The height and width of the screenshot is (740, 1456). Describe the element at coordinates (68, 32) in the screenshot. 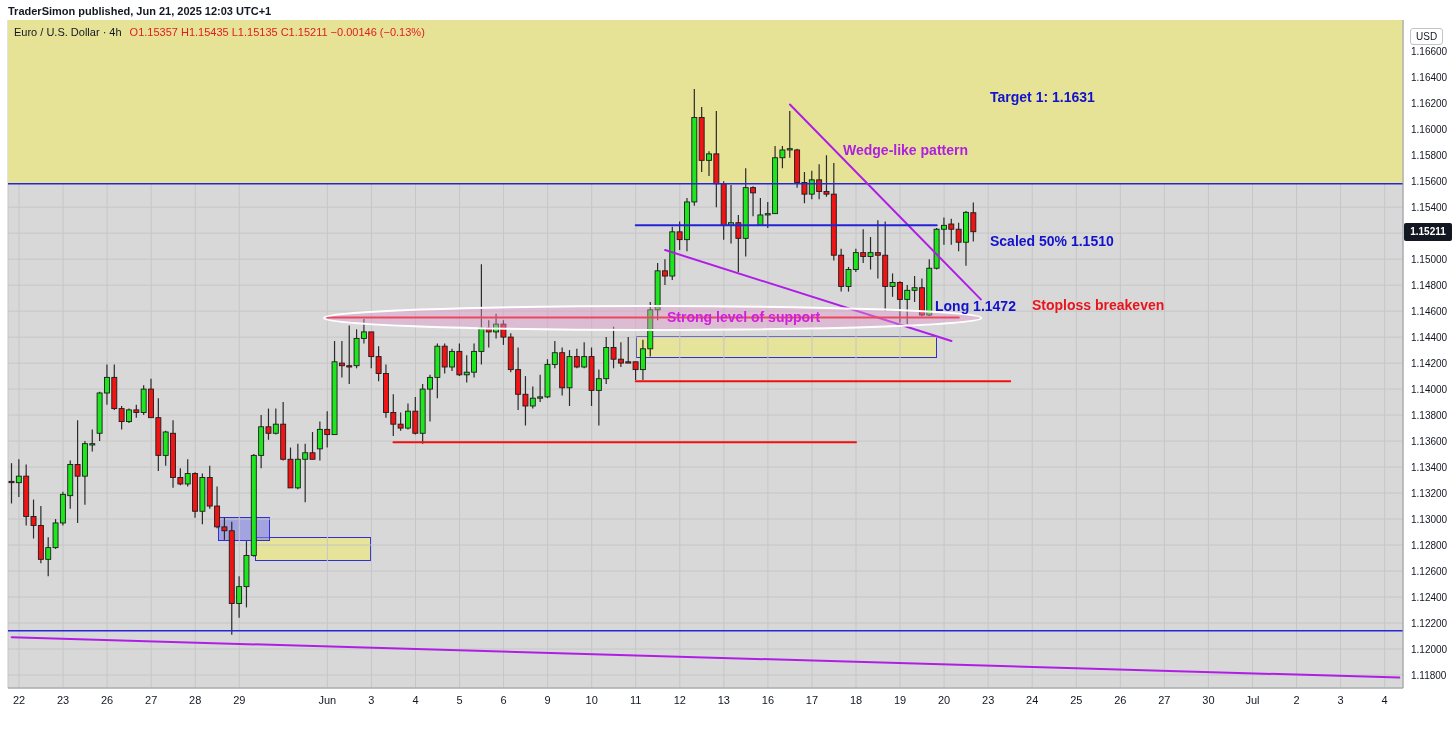

I see `text: Euro / U.S. Dollar · 4h` at that location.